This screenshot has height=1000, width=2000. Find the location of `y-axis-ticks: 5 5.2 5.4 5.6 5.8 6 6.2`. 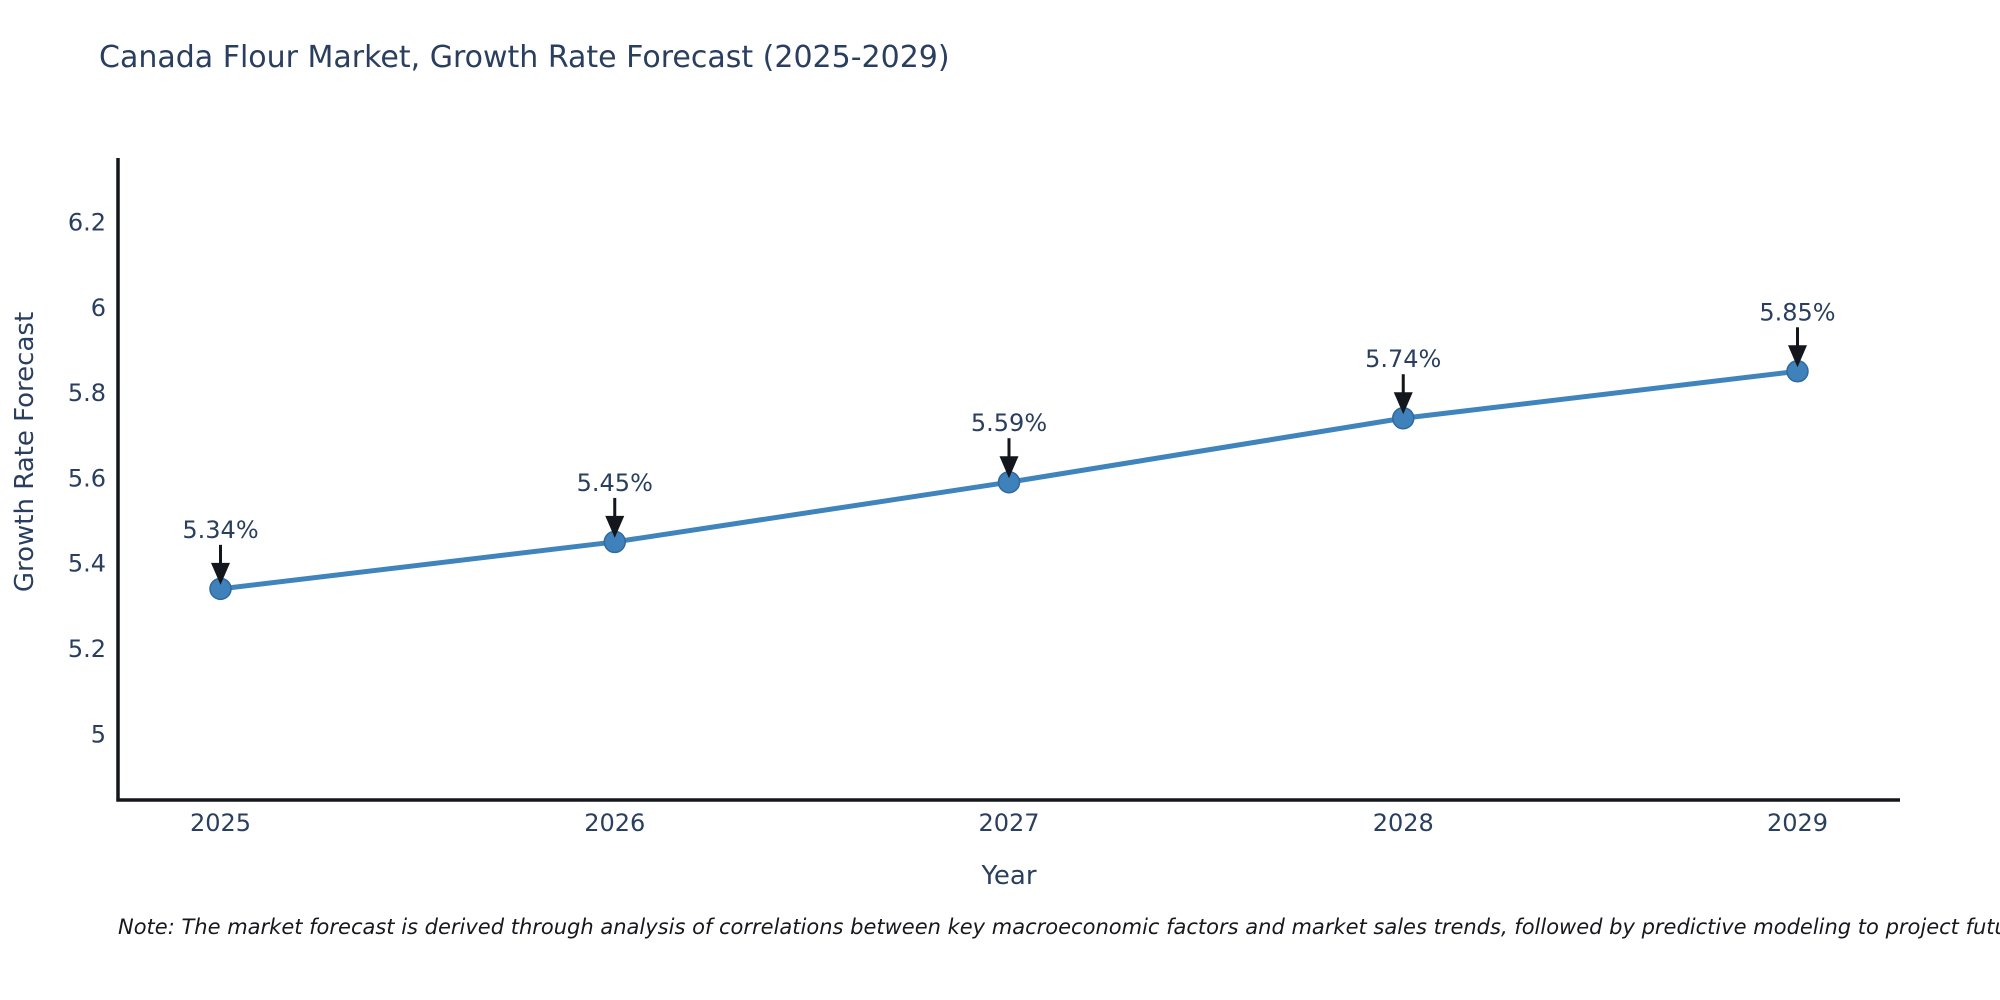

y-axis-ticks: 5 5.2 5.4 5.6 5.8 6 6.2 is located at coordinates (87, 478).